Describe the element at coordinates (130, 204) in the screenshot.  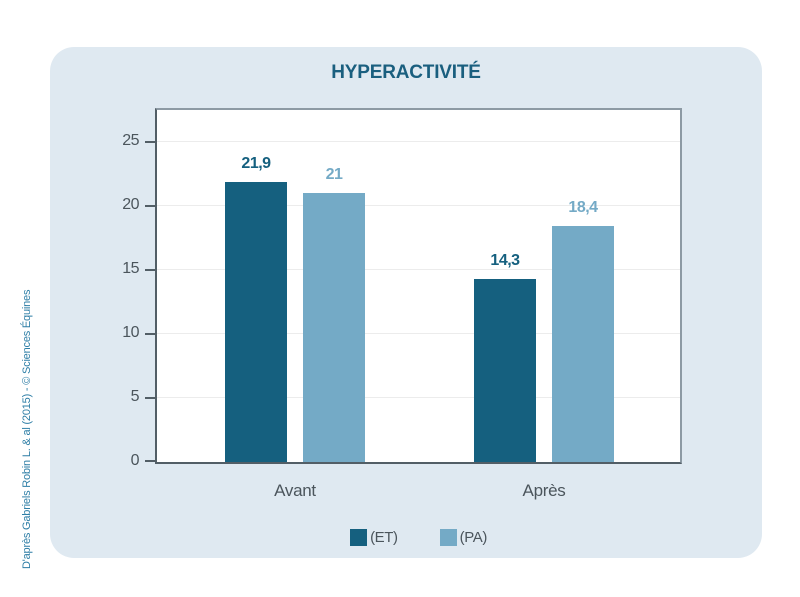
I see `y-tick-label-20: 20` at that location.